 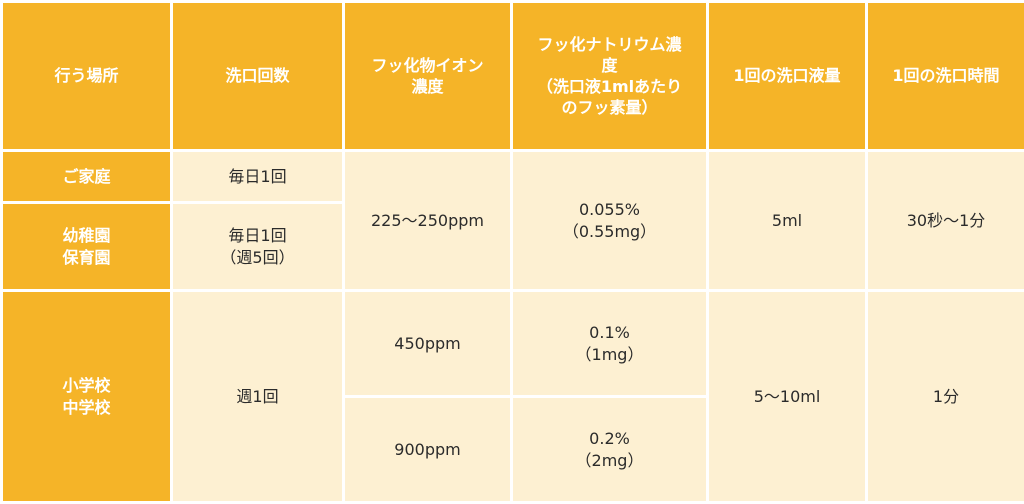 I want to click on place-nursery-line-1: 幼稚園, so click(x=86, y=235).